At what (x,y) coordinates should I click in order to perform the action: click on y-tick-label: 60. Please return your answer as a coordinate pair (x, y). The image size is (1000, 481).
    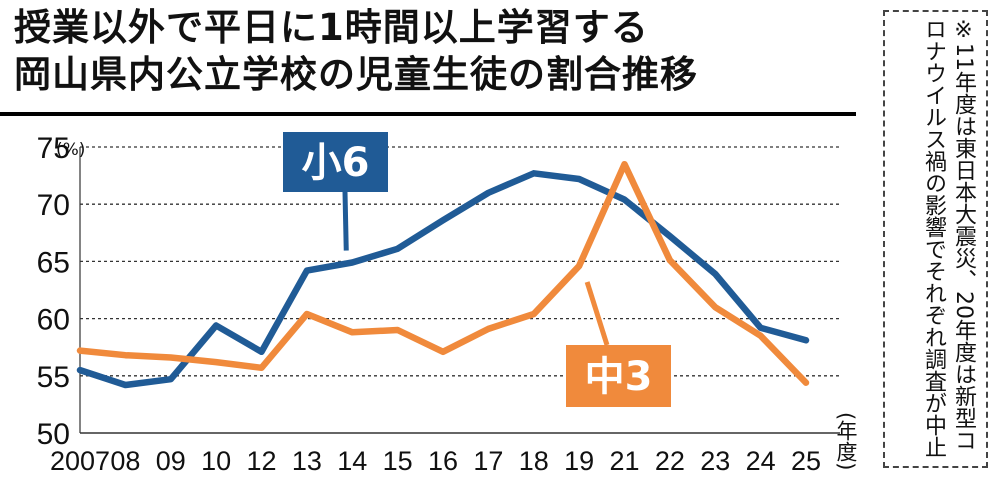
    Looking at the image, I should click on (53, 320).